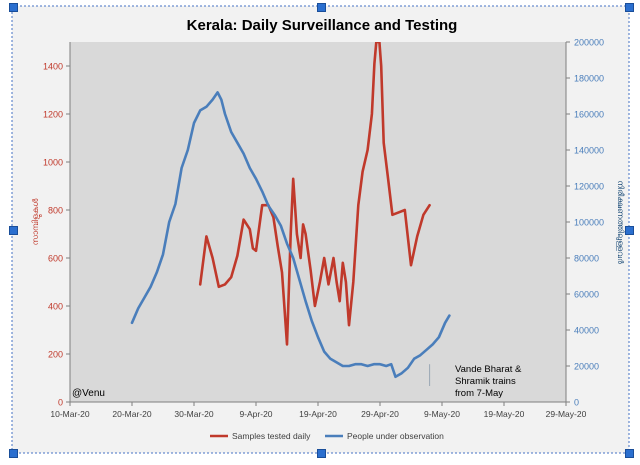 The image size is (640, 465). What do you see at coordinates (589, 223) in the screenshot?
I see `y-right-tick-label: 100000` at bounding box center [589, 223].